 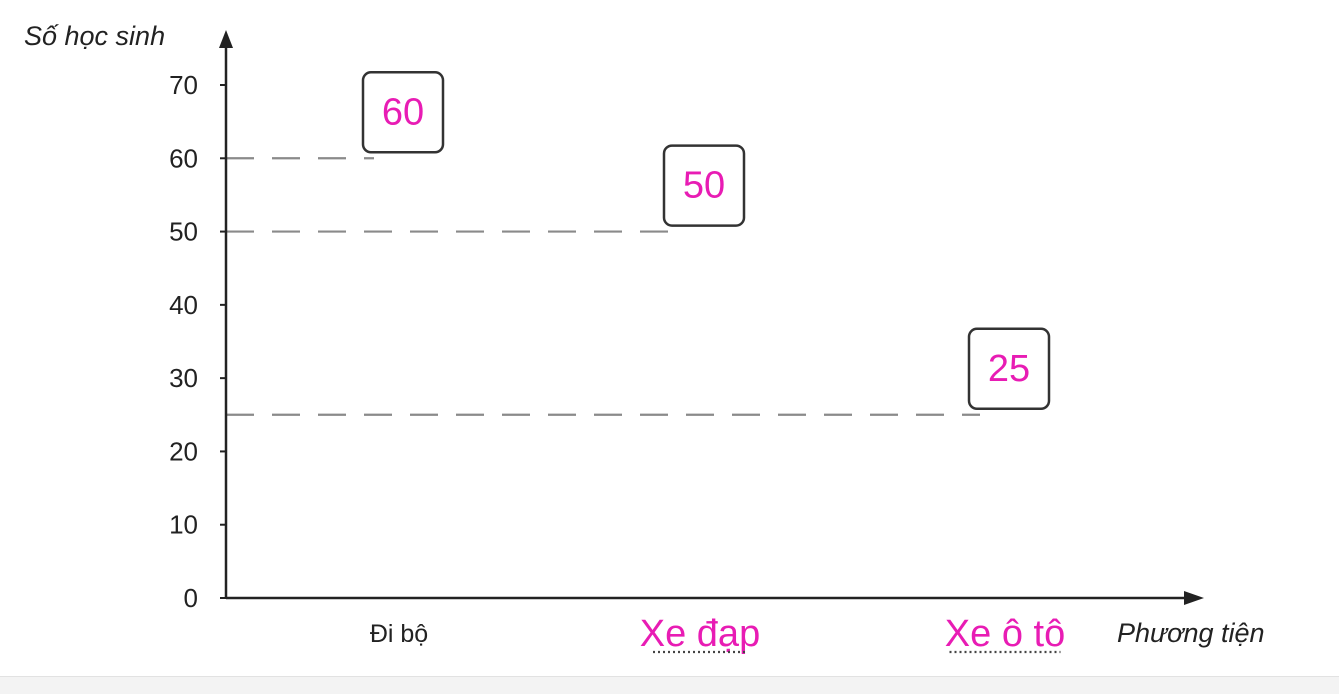 I want to click on y-axis-arrow-icon, so click(x=226, y=39).